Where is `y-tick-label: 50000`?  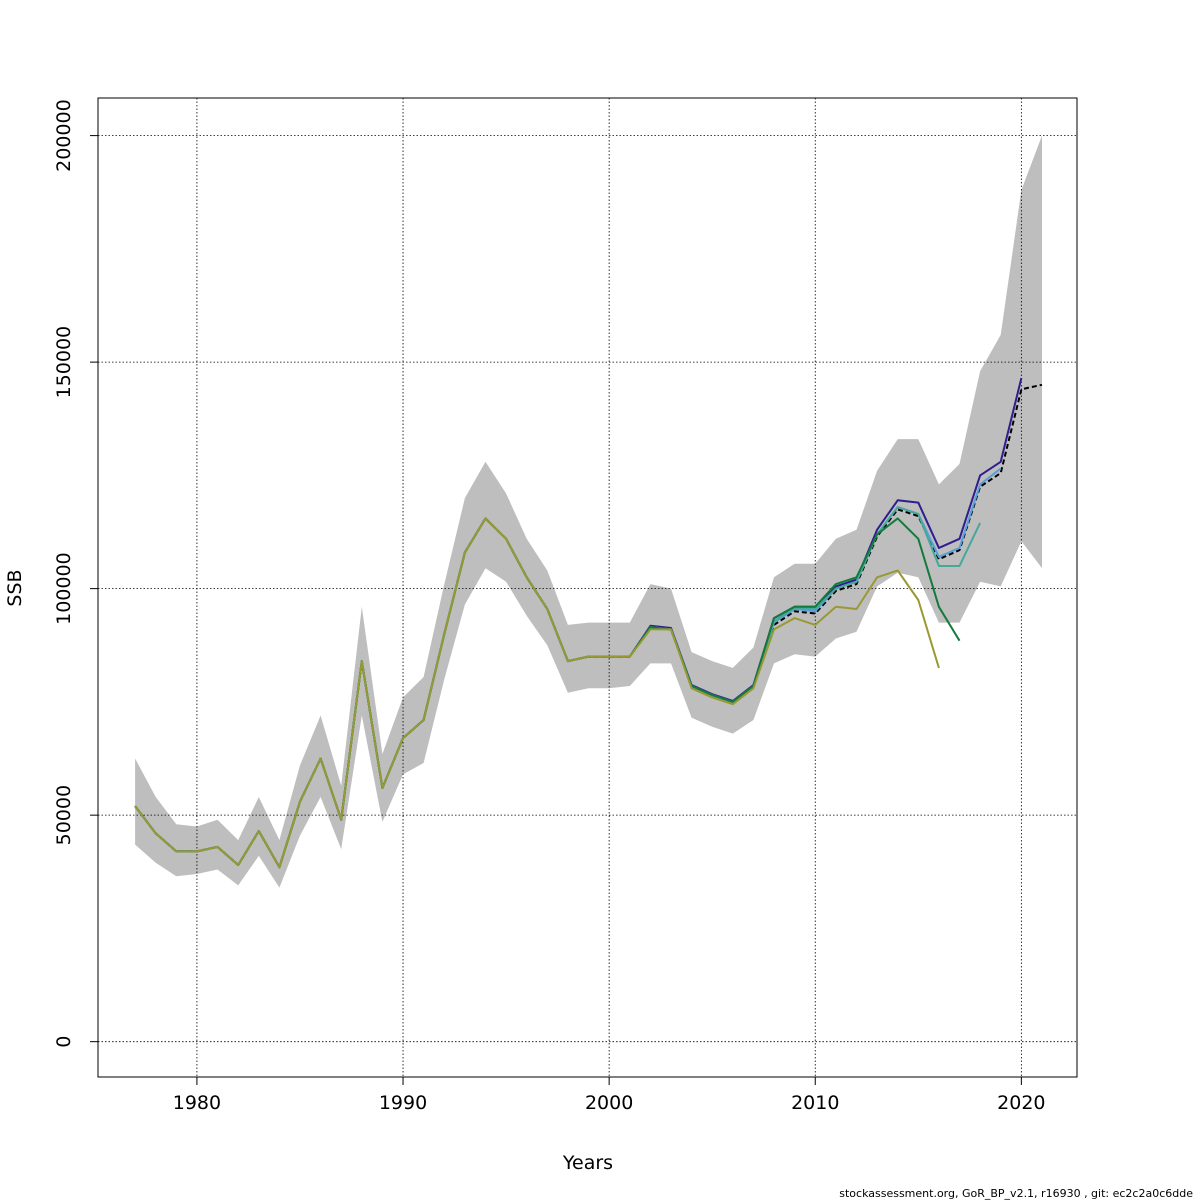
y-tick-label: 50000 is located at coordinates (64, 815).